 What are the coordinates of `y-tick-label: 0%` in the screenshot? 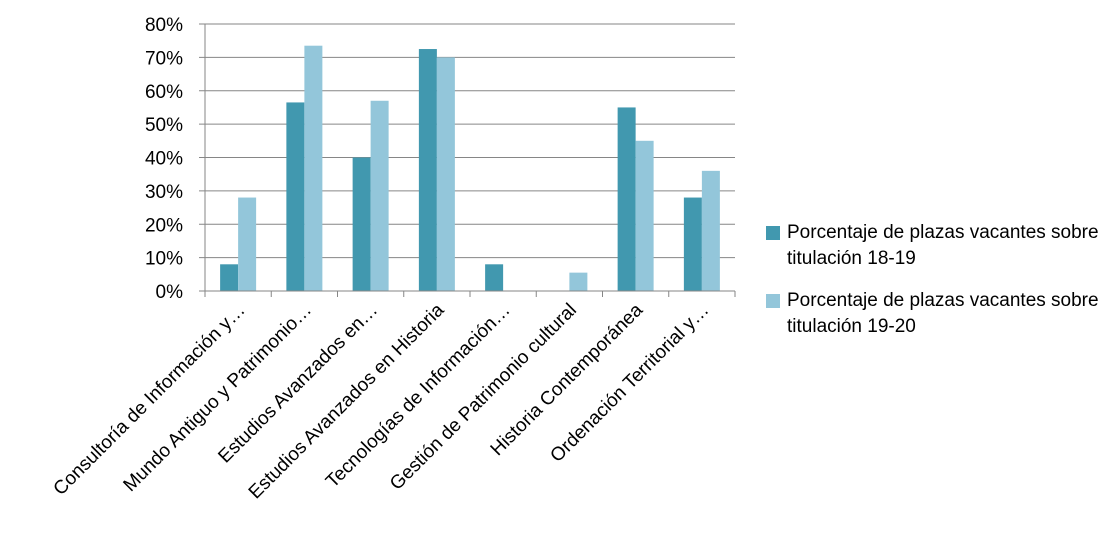 It's located at (170, 292).